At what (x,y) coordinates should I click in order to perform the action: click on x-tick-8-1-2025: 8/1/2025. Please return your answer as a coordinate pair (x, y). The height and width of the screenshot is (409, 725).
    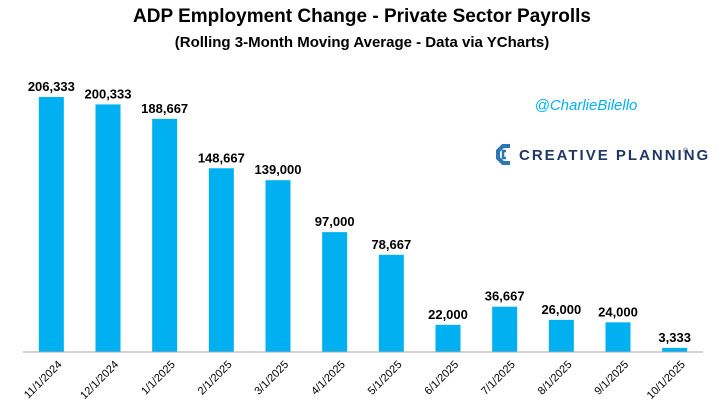
    Looking at the image, I should click on (555, 378).